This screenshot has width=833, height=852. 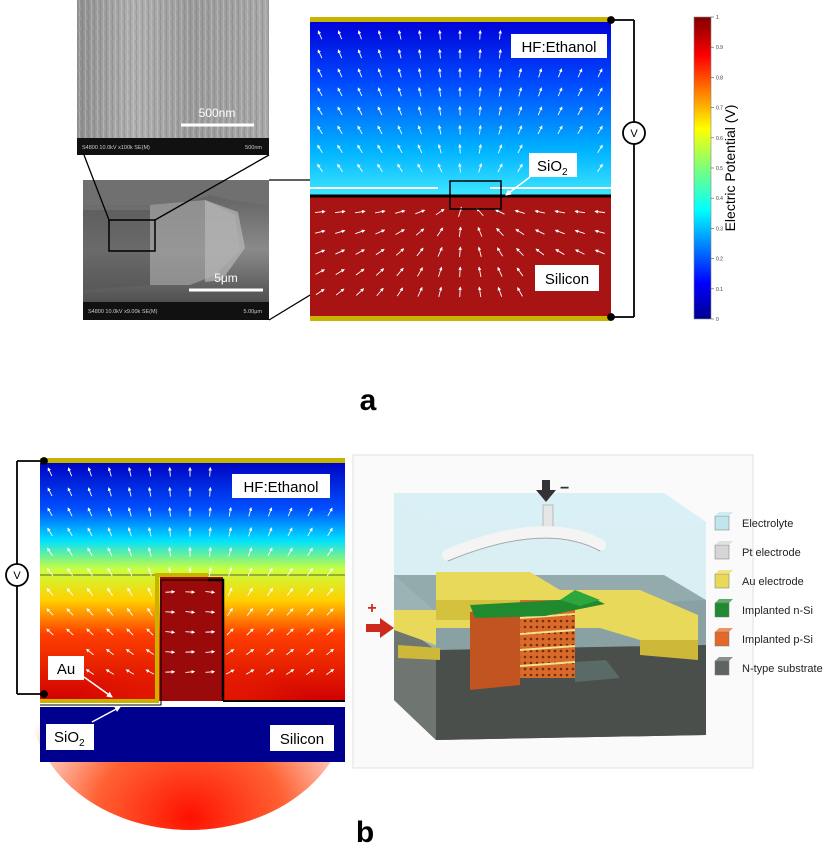 I want to click on oxide-pointer-b, so click(x=106, y=714).